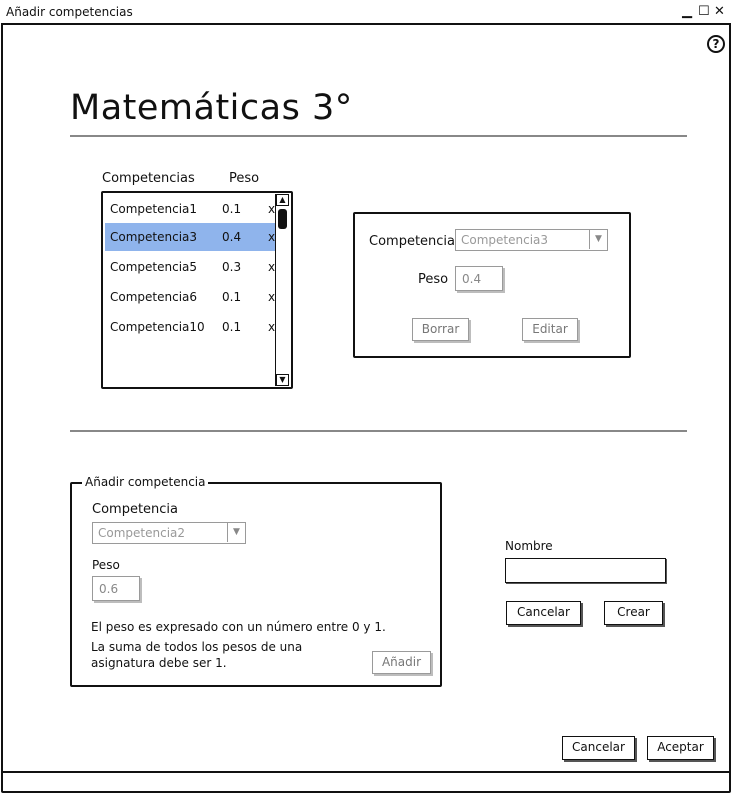 This screenshot has height=795, width=733. I want to click on help-icon: ?, so click(716, 44).